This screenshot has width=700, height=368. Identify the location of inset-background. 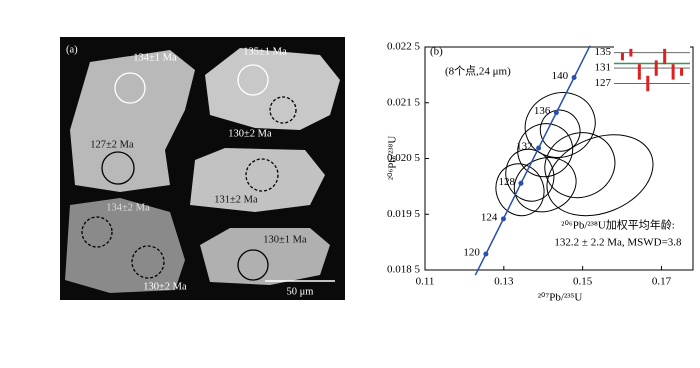
(652, 70).